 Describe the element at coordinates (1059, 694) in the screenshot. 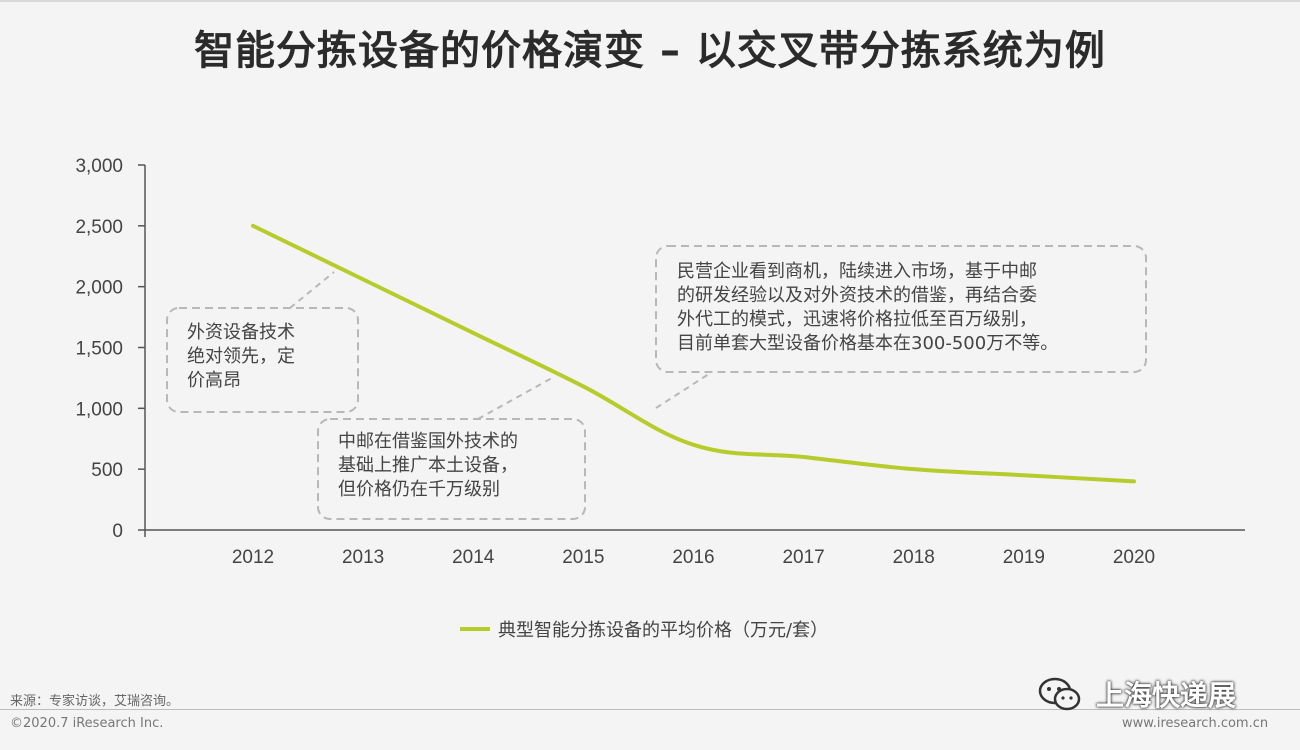

I see `wechat-icon` at that location.